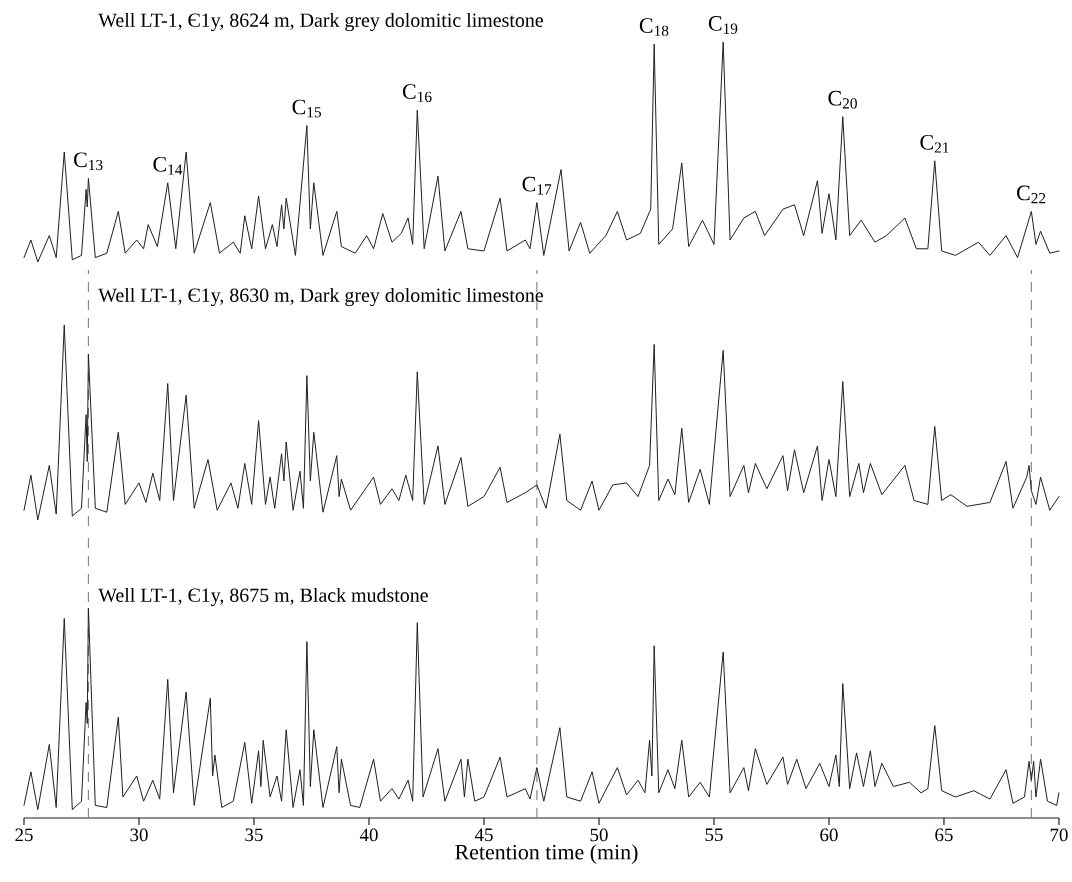 This screenshot has width=1072, height=882. I want to click on annotation: C$_{16}$, so click(417, 93).